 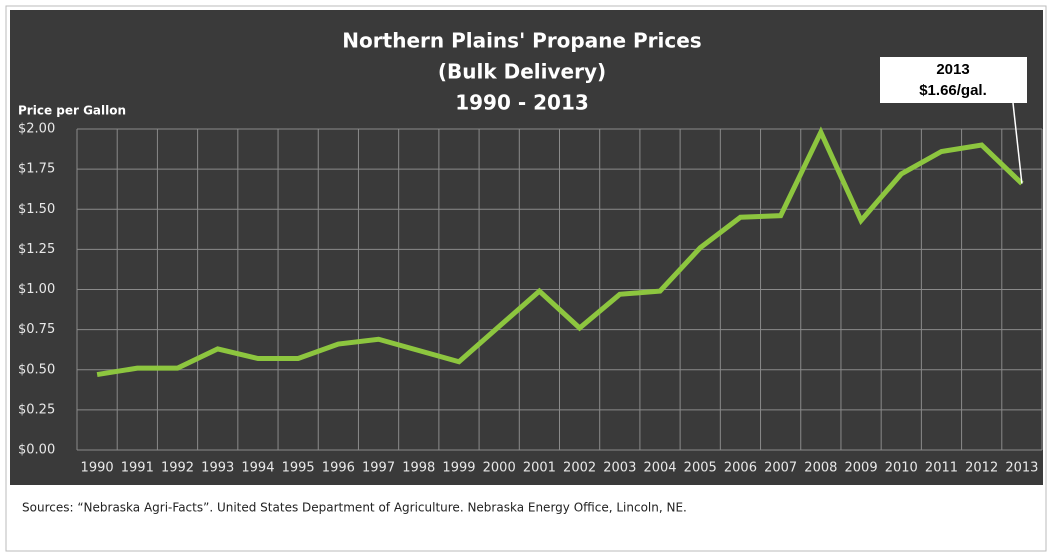 What do you see at coordinates (941, 468) in the screenshot?
I see `x-tick-label: 2011` at bounding box center [941, 468].